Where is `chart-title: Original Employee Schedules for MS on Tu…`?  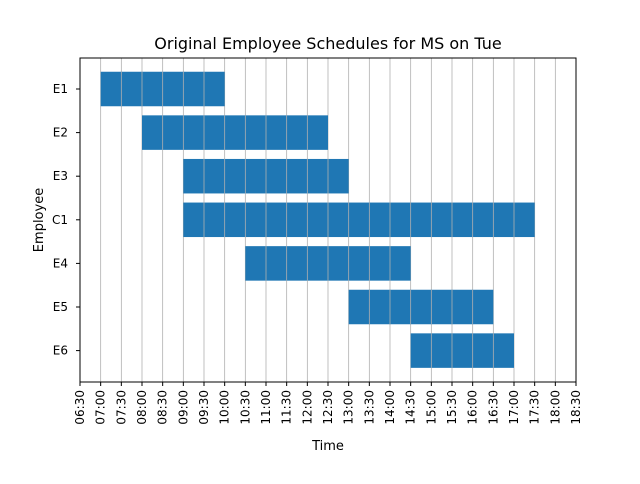 chart-title: Original Employee Schedules for MS on Tu… is located at coordinates (327, 43).